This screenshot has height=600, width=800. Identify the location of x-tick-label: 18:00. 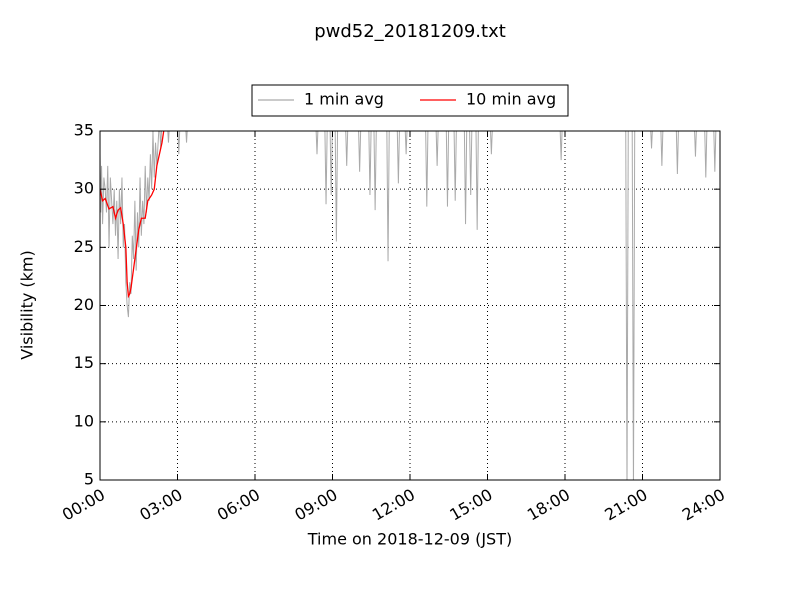
(548, 505).